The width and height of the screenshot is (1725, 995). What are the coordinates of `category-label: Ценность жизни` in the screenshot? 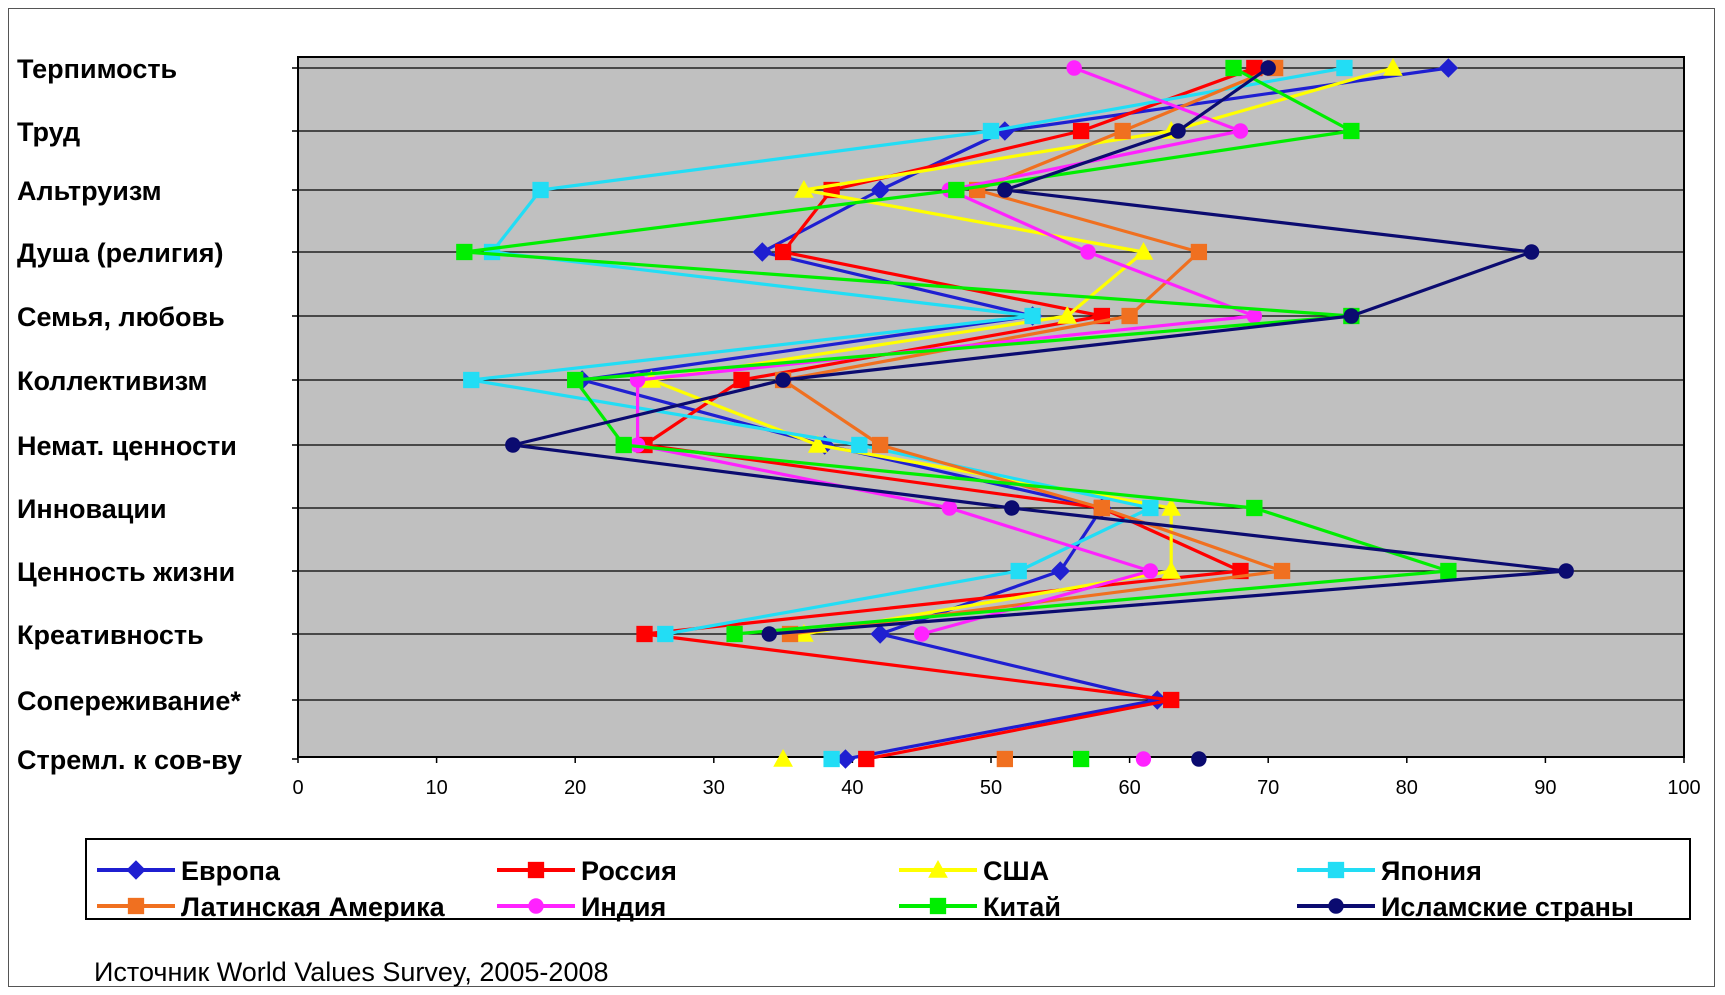 It's located at (126, 572).